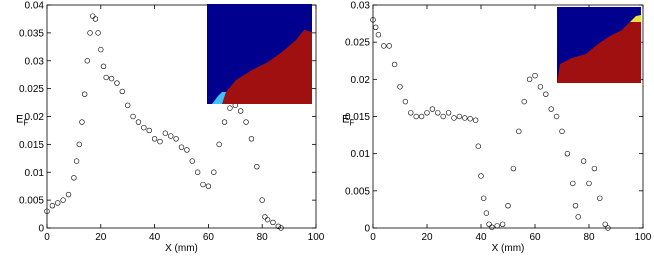  What do you see at coordinates (35, 6) in the screenshot?
I see `y-tick-label: 0.04` at bounding box center [35, 6].